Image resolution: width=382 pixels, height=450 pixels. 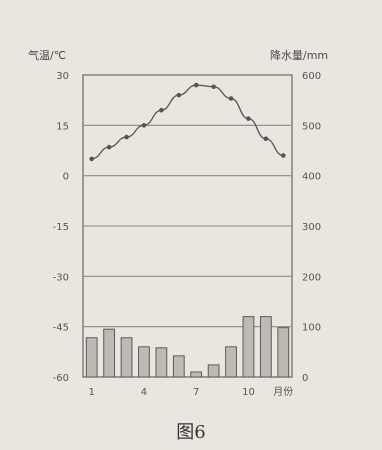 I want to click on left-tick-label: 15, so click(x=62, y=126).